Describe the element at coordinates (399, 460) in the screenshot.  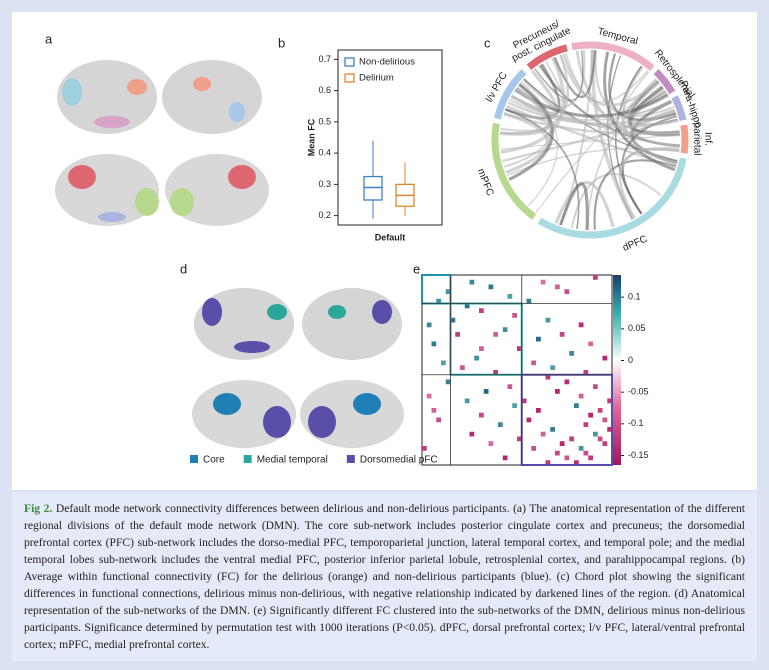
I see `legend-label: Dorsomedial pFC` at that location.